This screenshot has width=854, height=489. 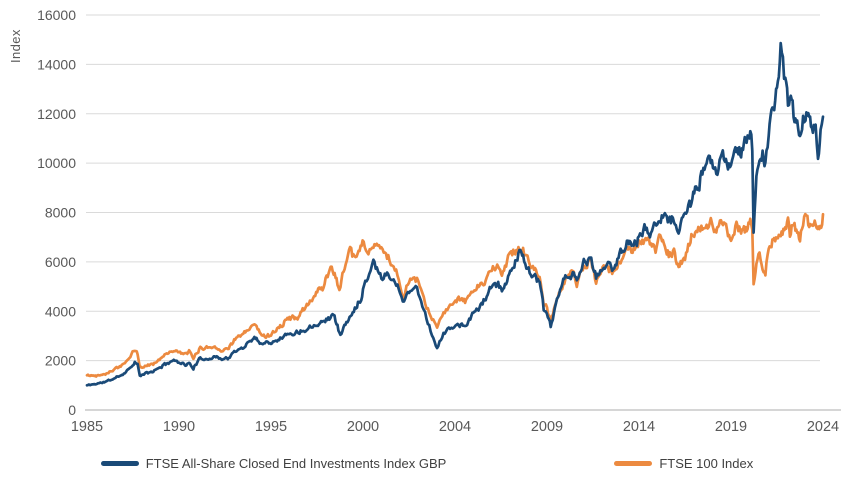 What do you see at coordinates (179, 427) in the screenshot?
I see `x-tick-label: 1990` at bounding box center [179, 427].